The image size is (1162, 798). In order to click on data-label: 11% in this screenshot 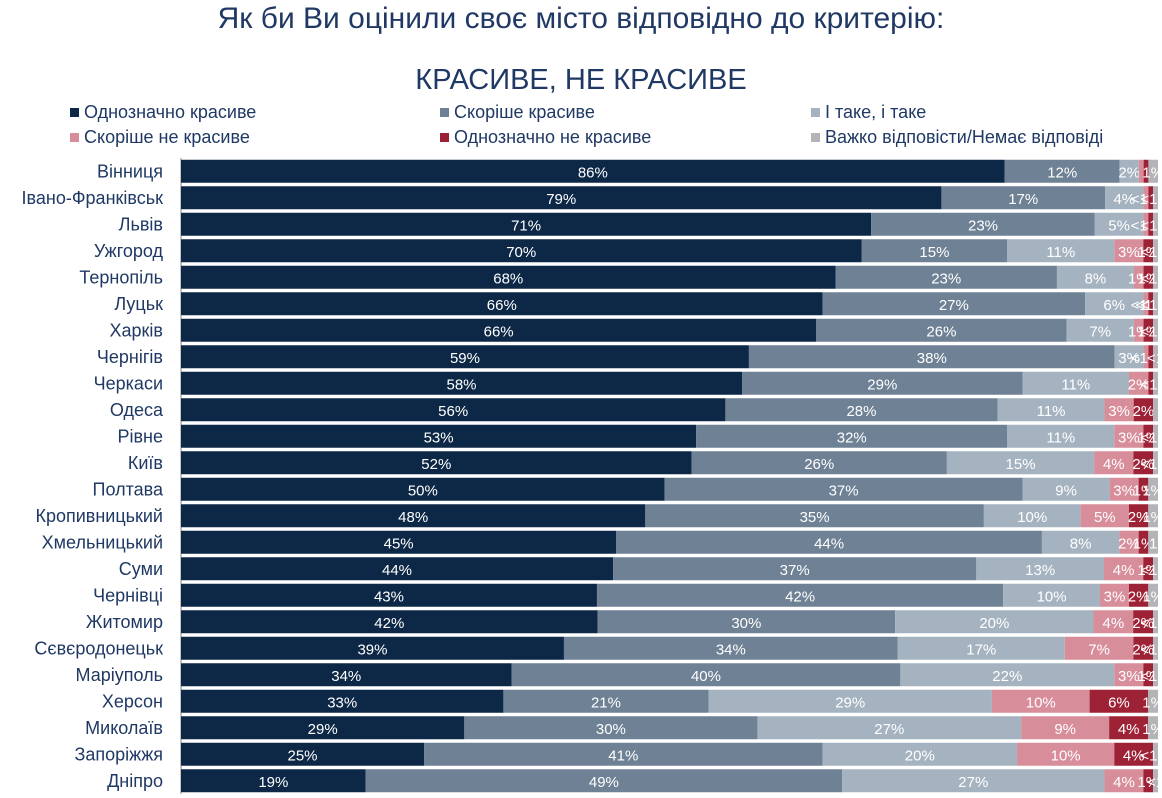, I will do `click(1060, 437)`.